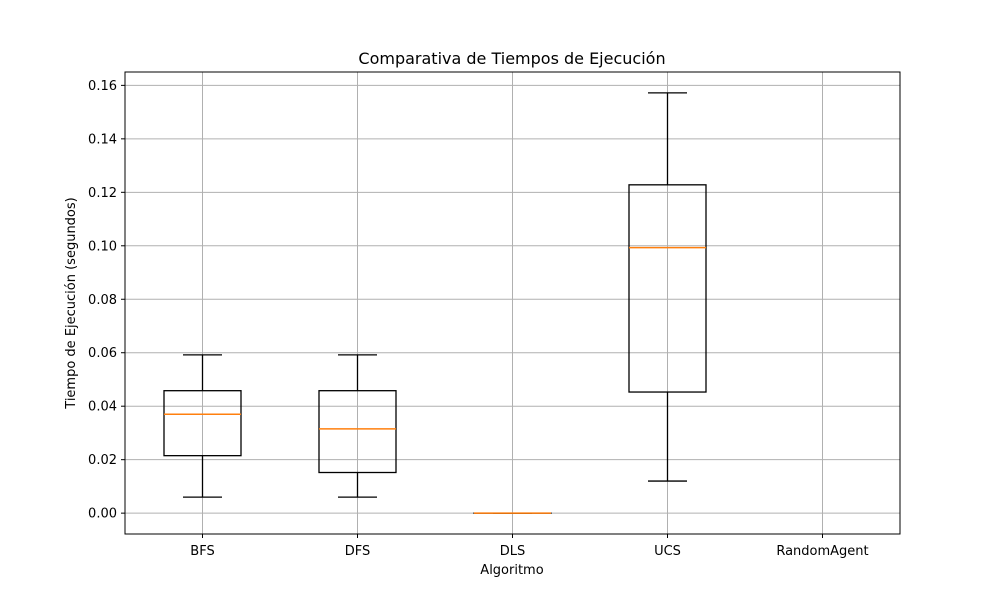 This screenshot has width=1000, height=600. I want to click on y-tick-label: 0.14, so click(102, 139).